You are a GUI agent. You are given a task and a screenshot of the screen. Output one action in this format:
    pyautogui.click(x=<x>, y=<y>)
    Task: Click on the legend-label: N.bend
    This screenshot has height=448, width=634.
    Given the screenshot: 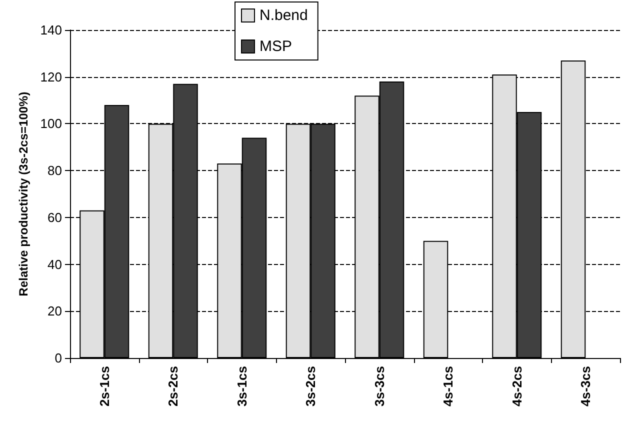 What is the action you would take?
    pyautogui.click(x=284, y=15)
    